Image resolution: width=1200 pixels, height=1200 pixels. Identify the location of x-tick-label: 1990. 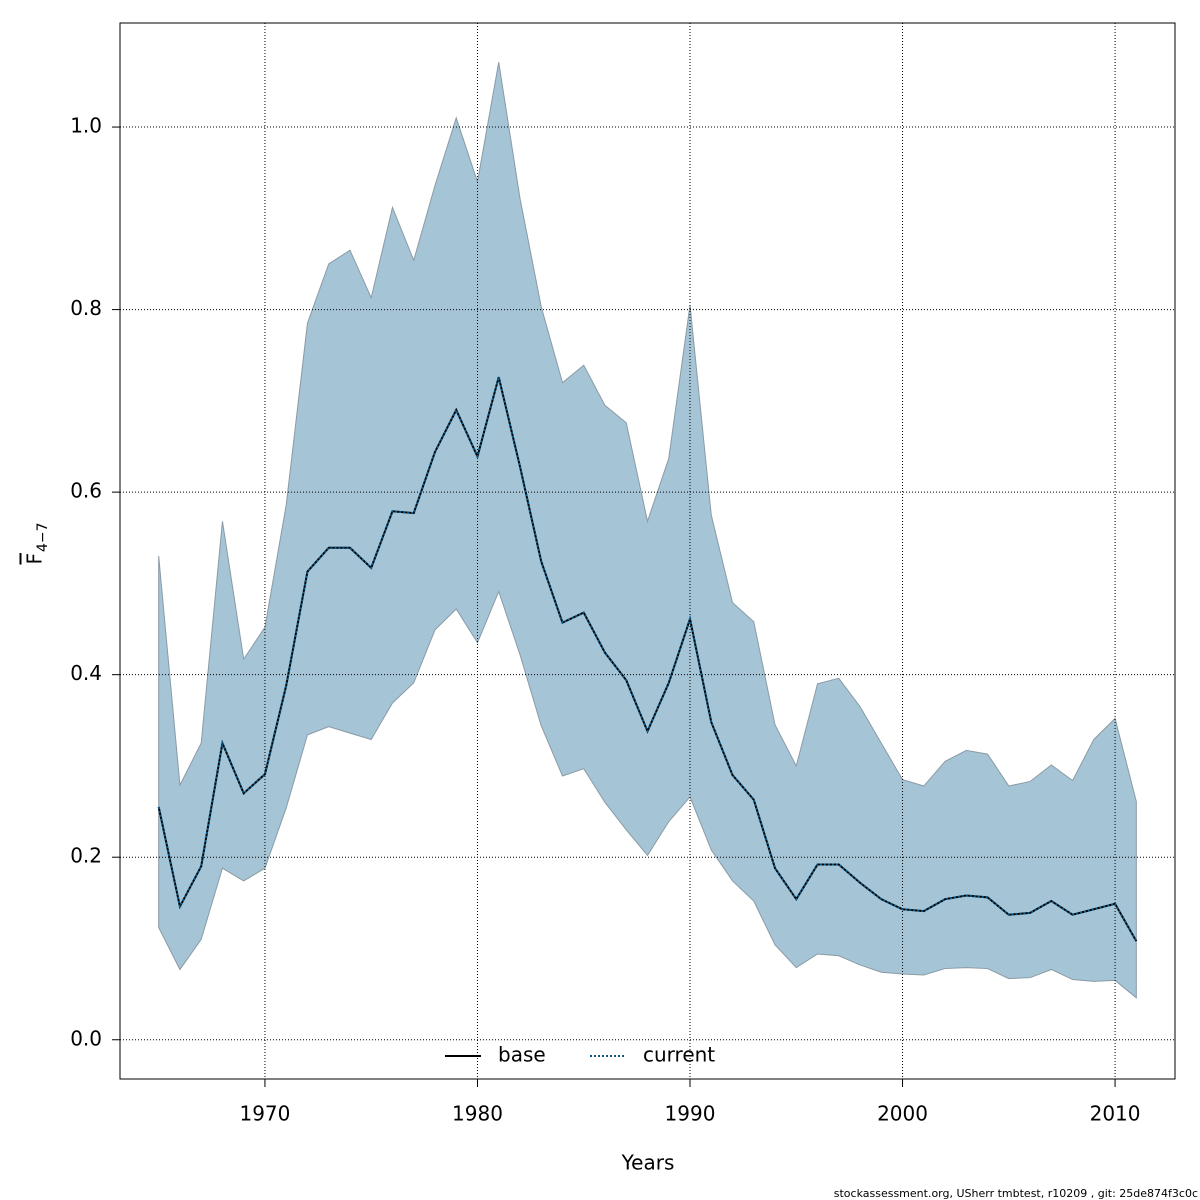
(690, 1114).